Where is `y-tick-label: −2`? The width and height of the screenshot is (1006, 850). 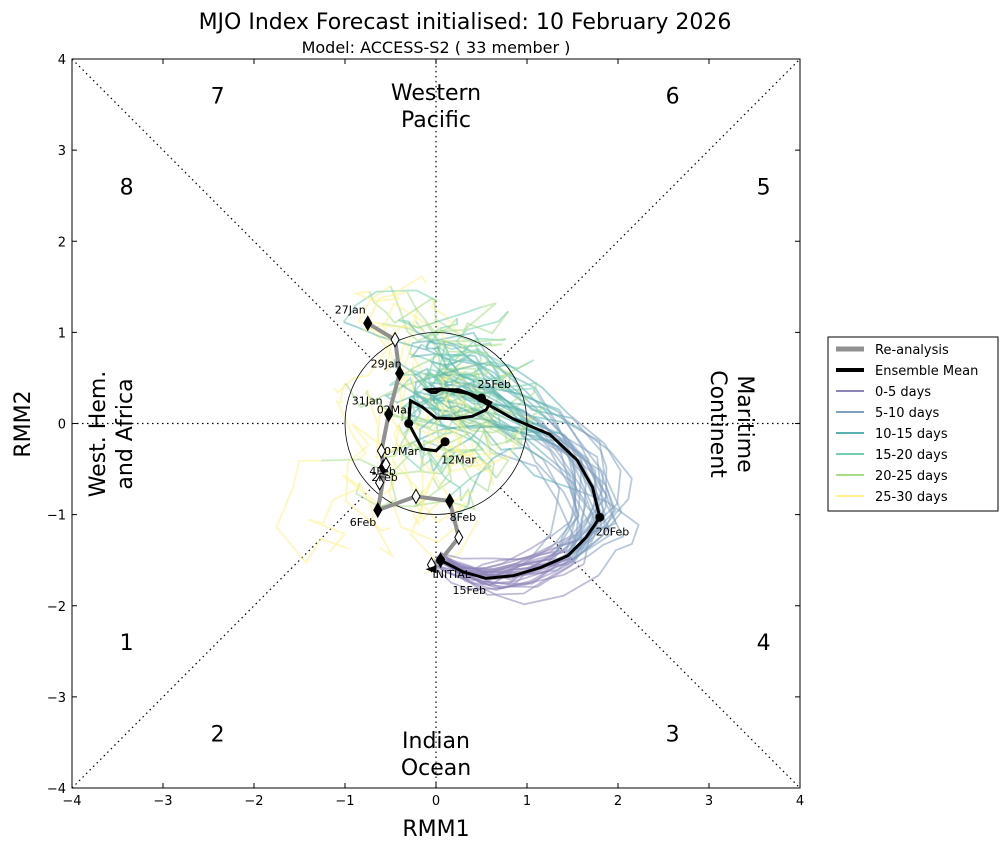
y-tick-label: −2 is located at coordinates (56, 607).